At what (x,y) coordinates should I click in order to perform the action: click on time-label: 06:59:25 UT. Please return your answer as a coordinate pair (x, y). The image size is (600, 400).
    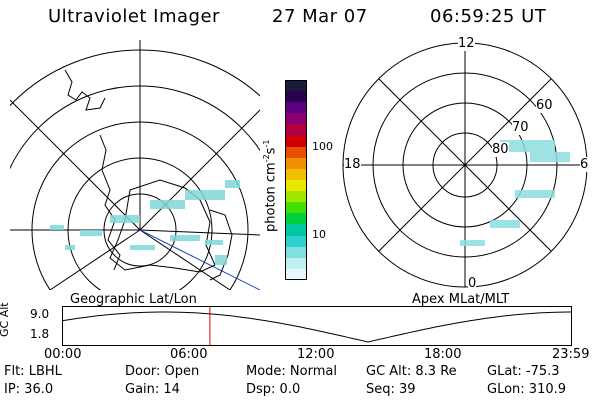
    Looking at the image, I should click on (488, 16).